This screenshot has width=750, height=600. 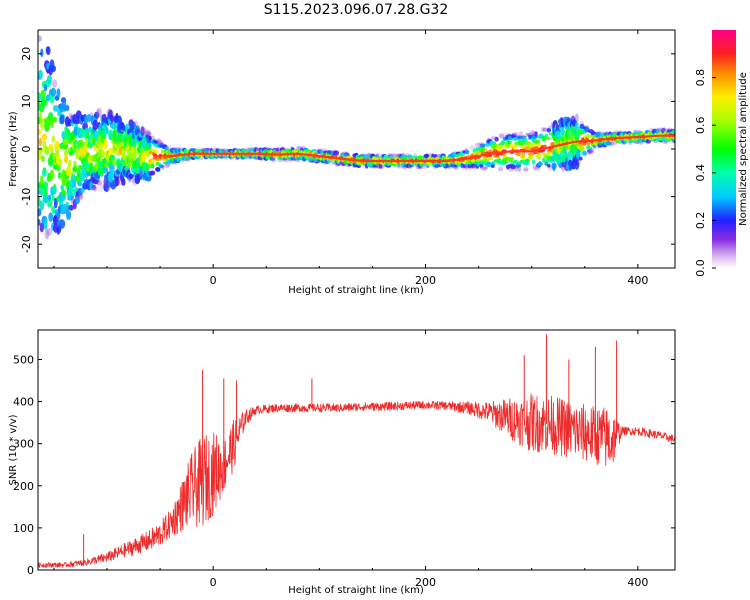 What do you see at coordinates (23, 444) in the screenshot?
I see `y-tick-label: 300` at bounding box center [23, 444].